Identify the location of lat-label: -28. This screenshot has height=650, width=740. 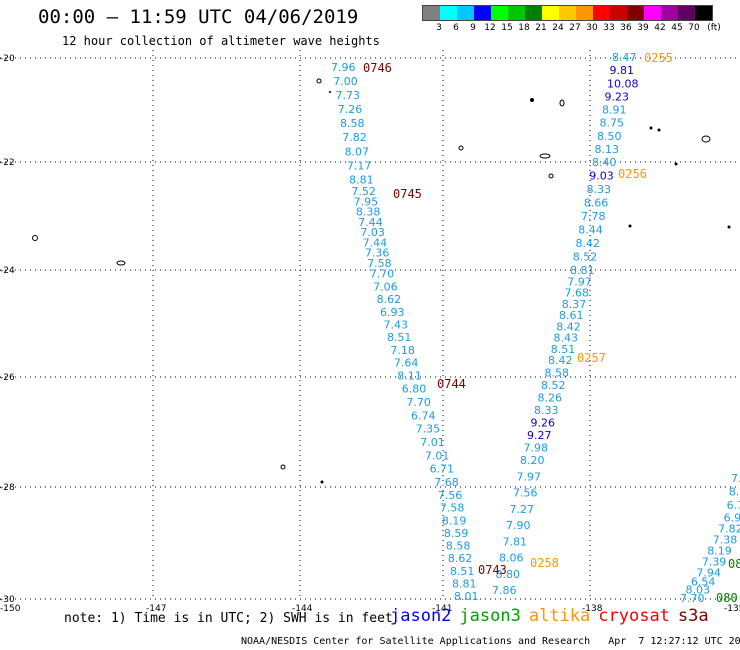
(7, 488).